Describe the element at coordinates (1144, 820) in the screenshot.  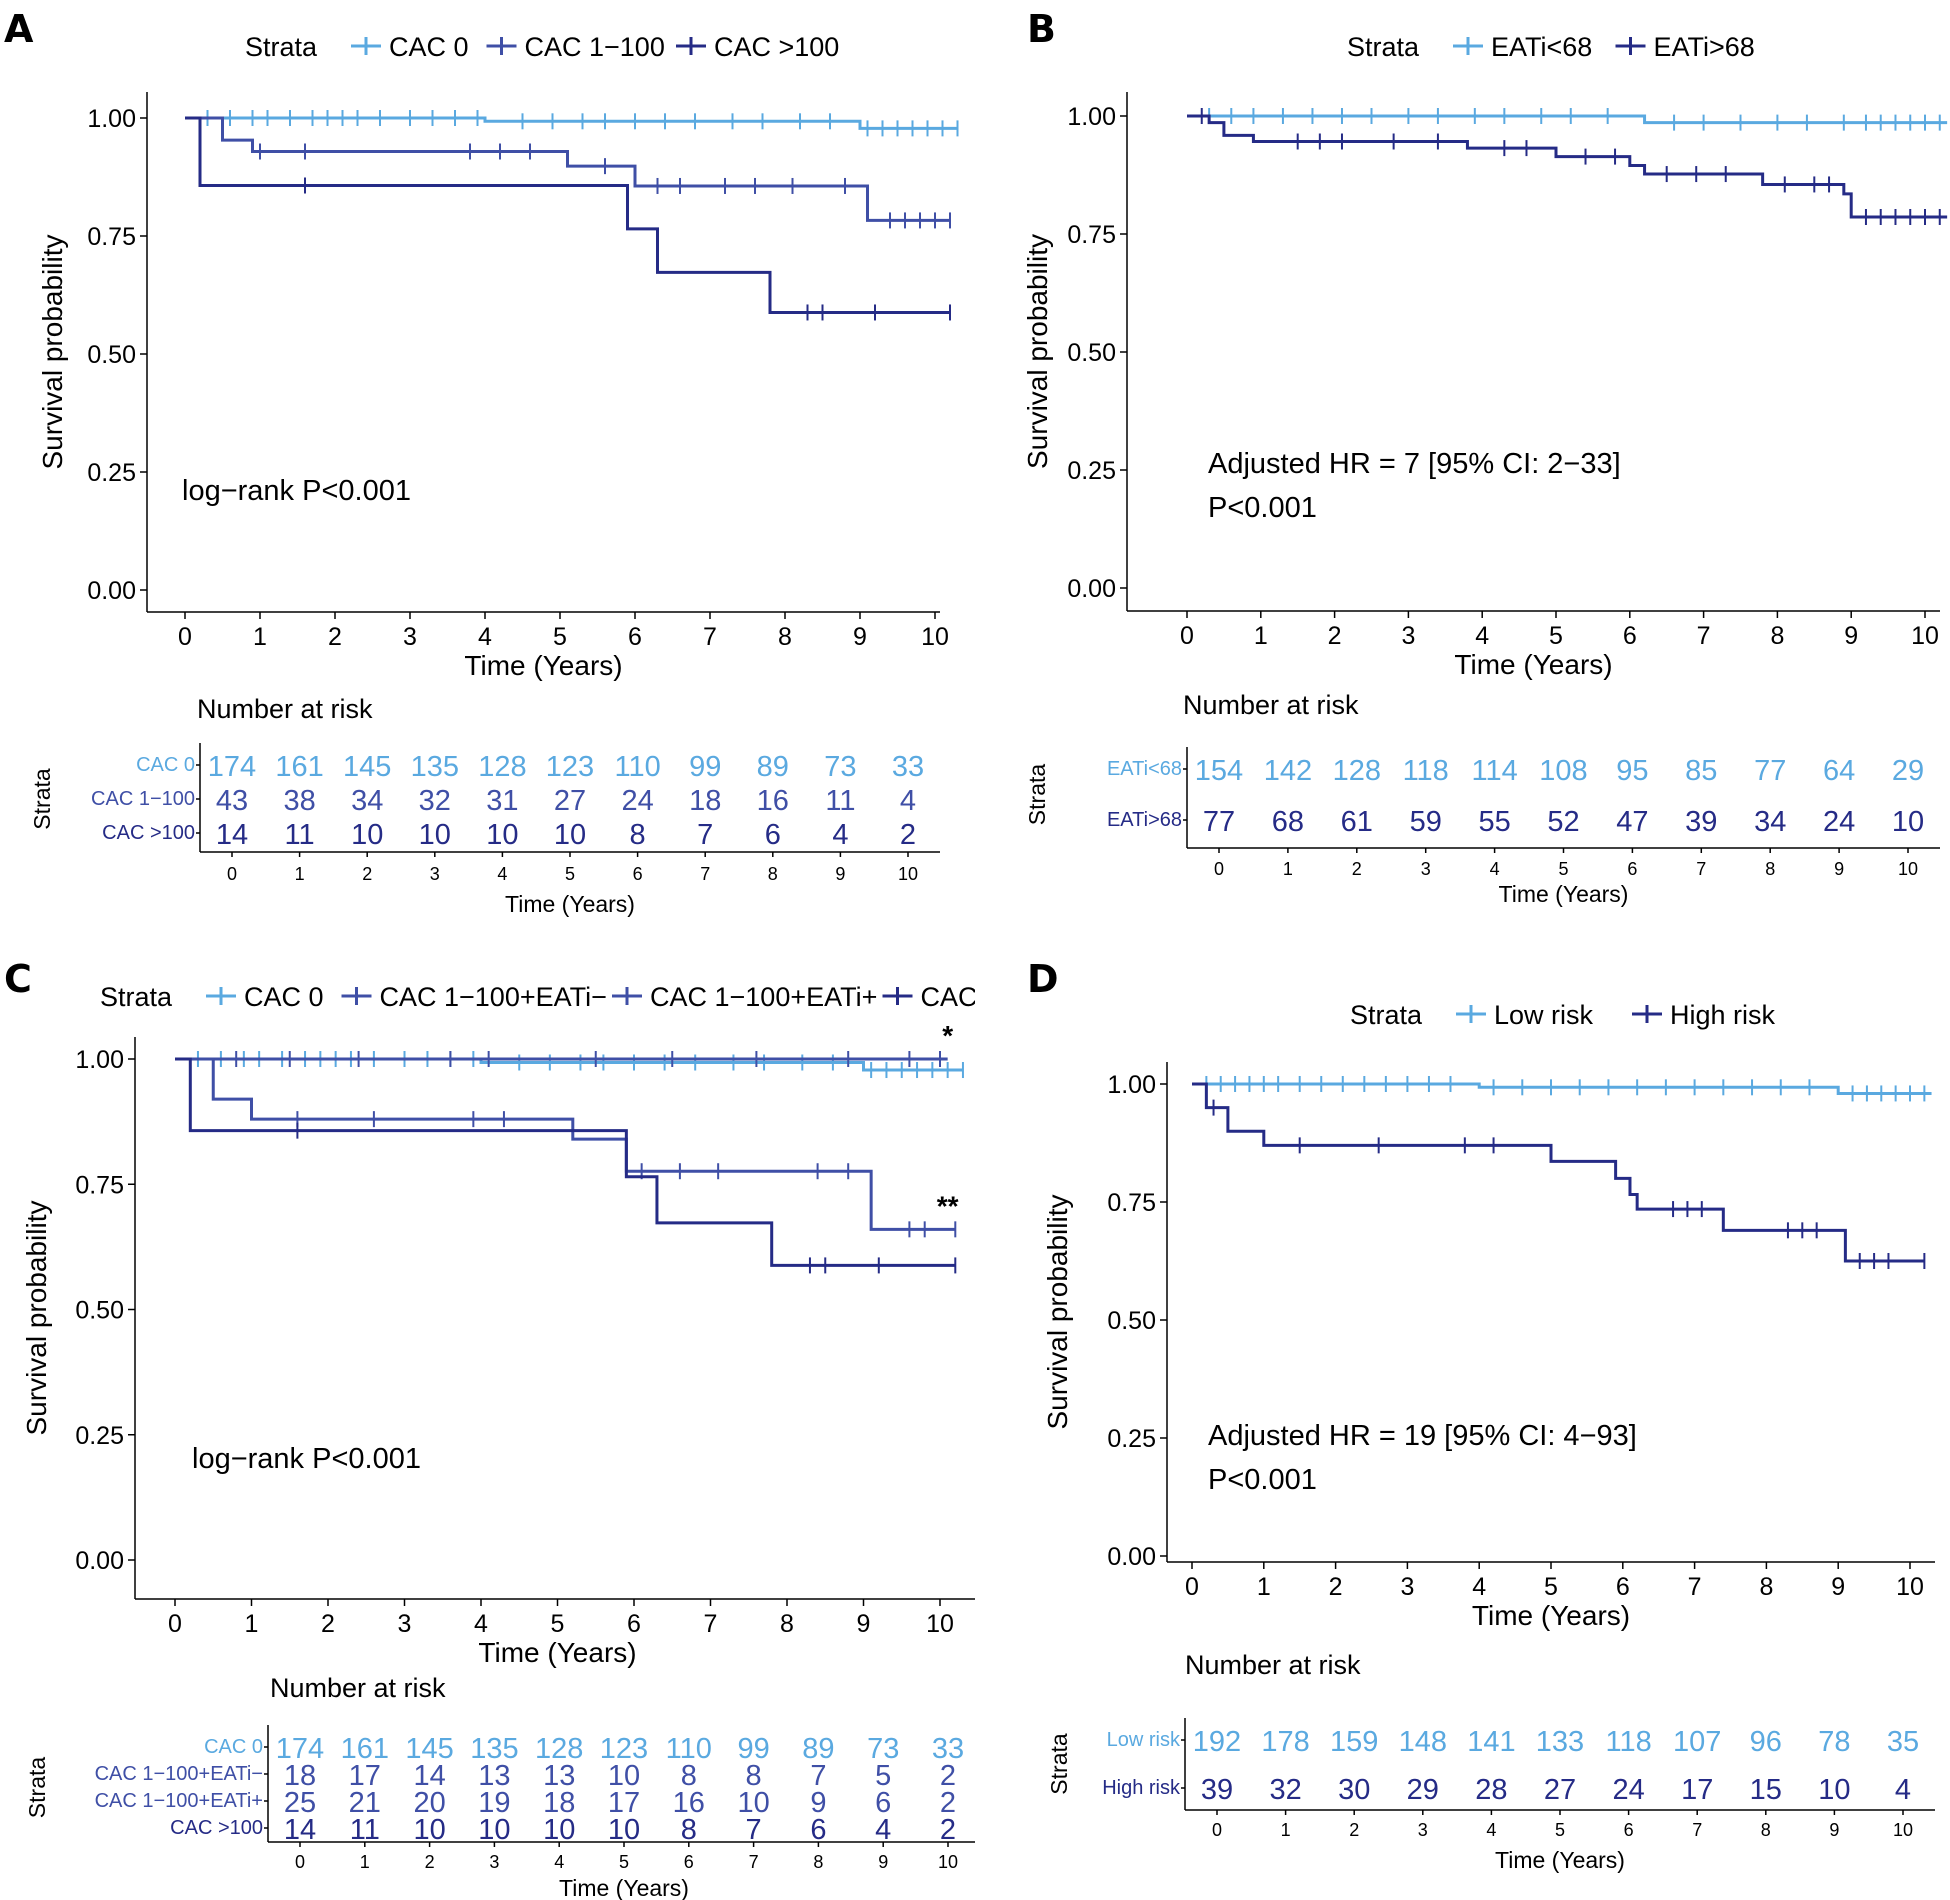
I see `risk-row-label: EATi>68` at that location.